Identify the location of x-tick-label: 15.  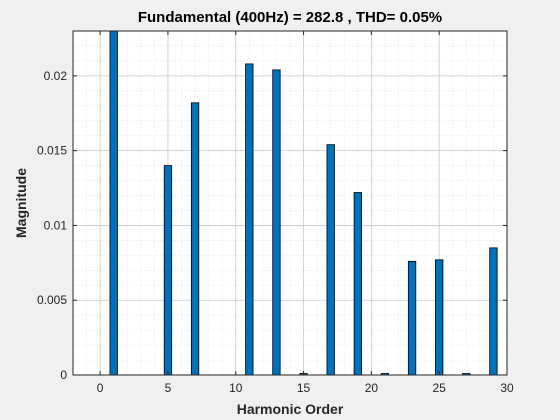
(304, 388).